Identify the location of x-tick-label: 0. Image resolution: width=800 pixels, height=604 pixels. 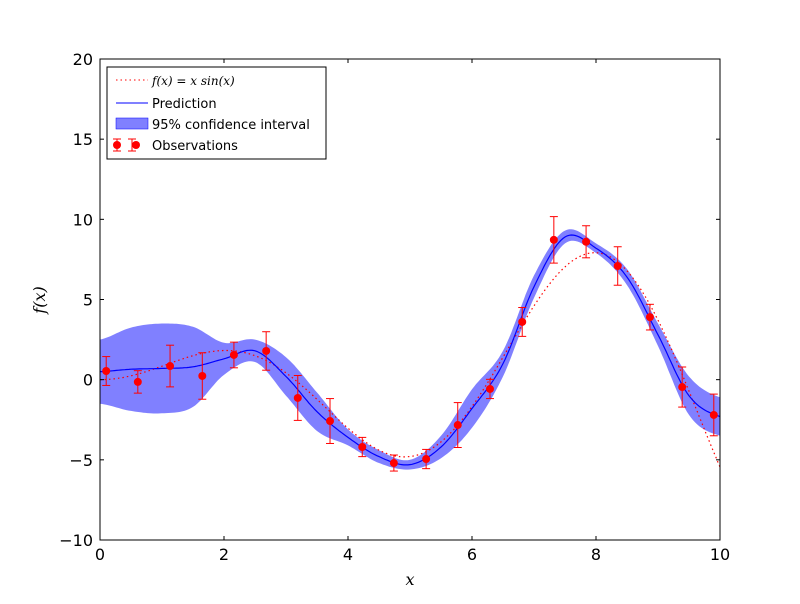
(100, 554).